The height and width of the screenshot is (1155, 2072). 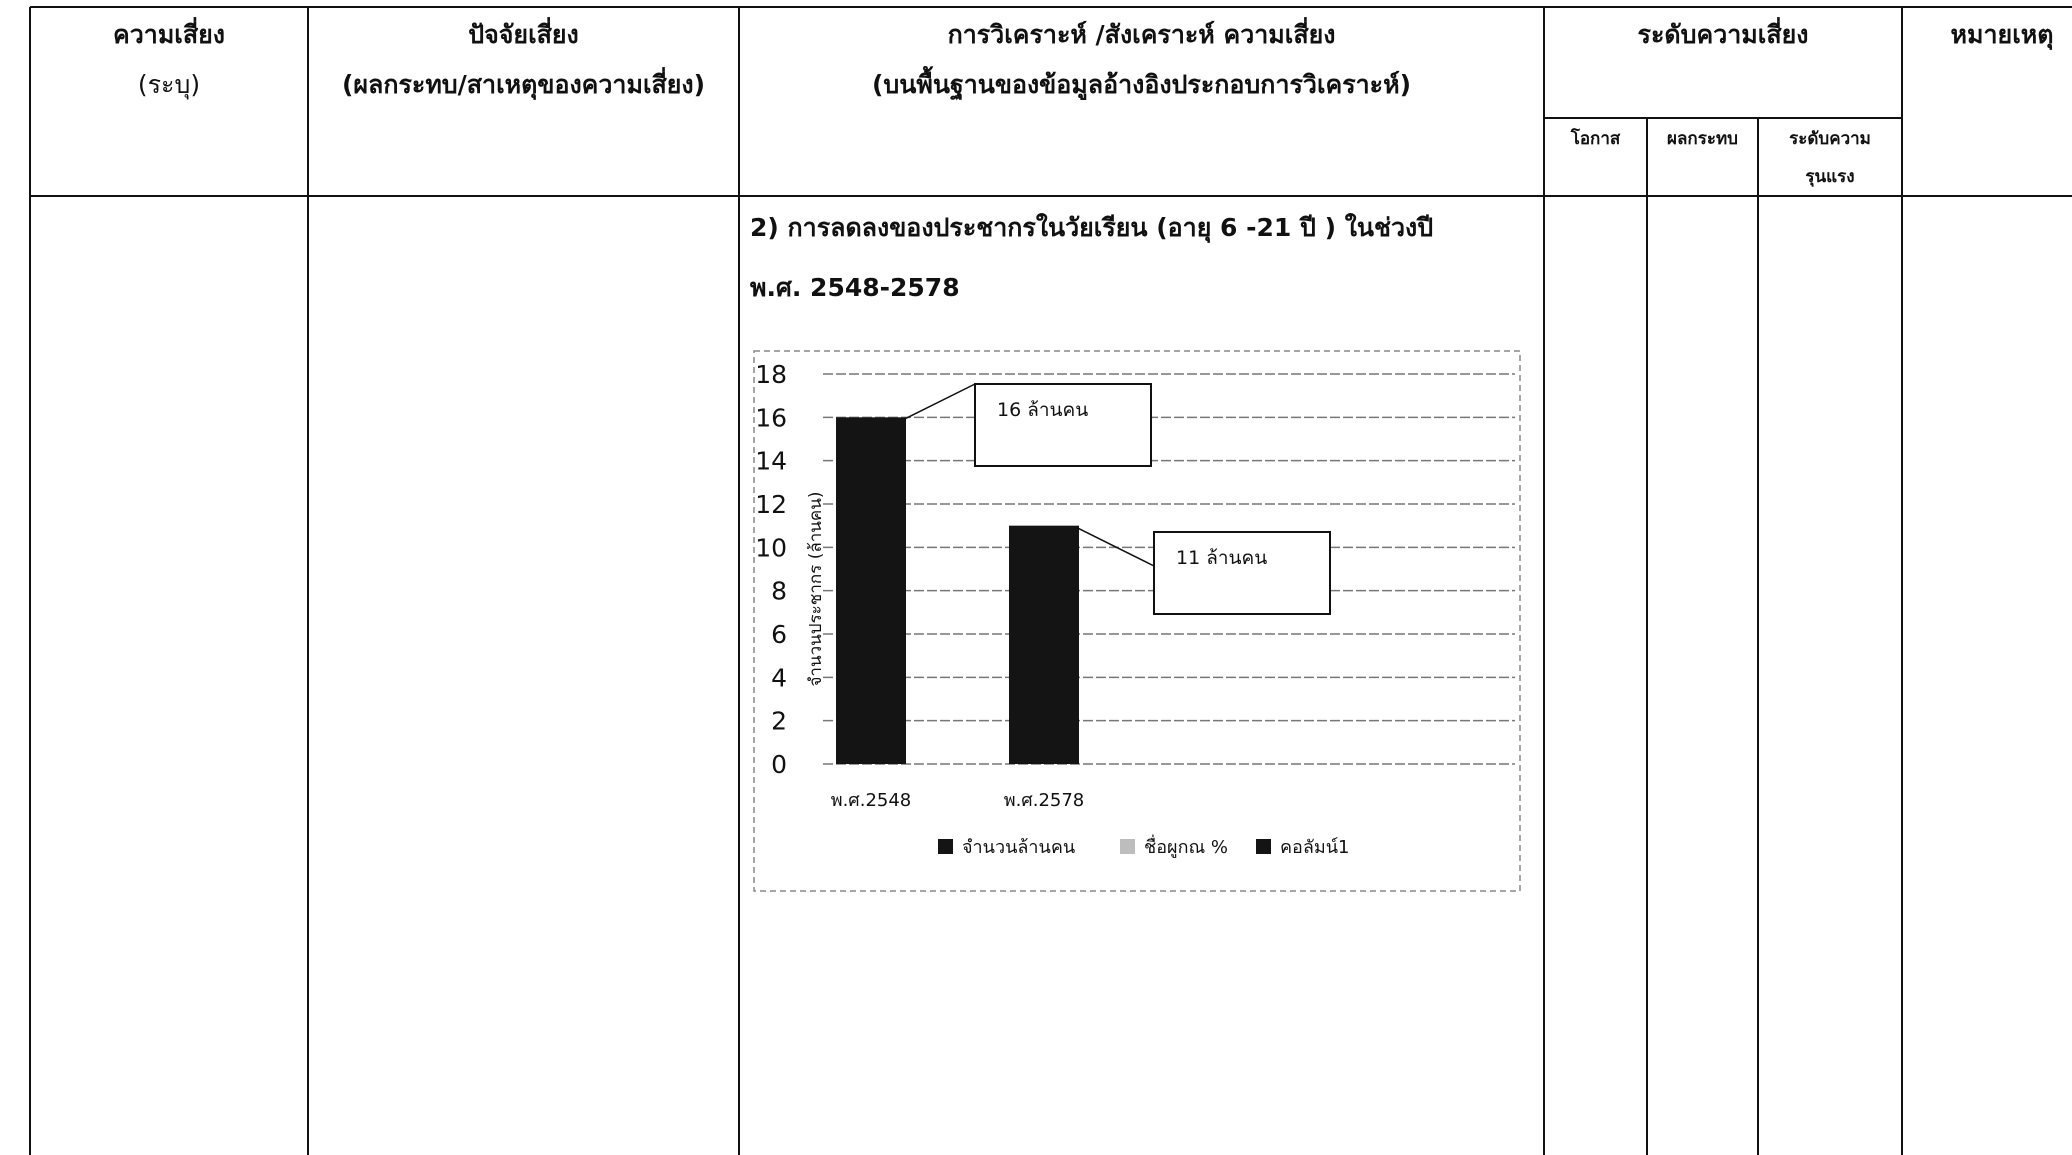 I want to click on analysis-intro-line2: พ.ศ. 2548-2578, so click(x=855, y=287).